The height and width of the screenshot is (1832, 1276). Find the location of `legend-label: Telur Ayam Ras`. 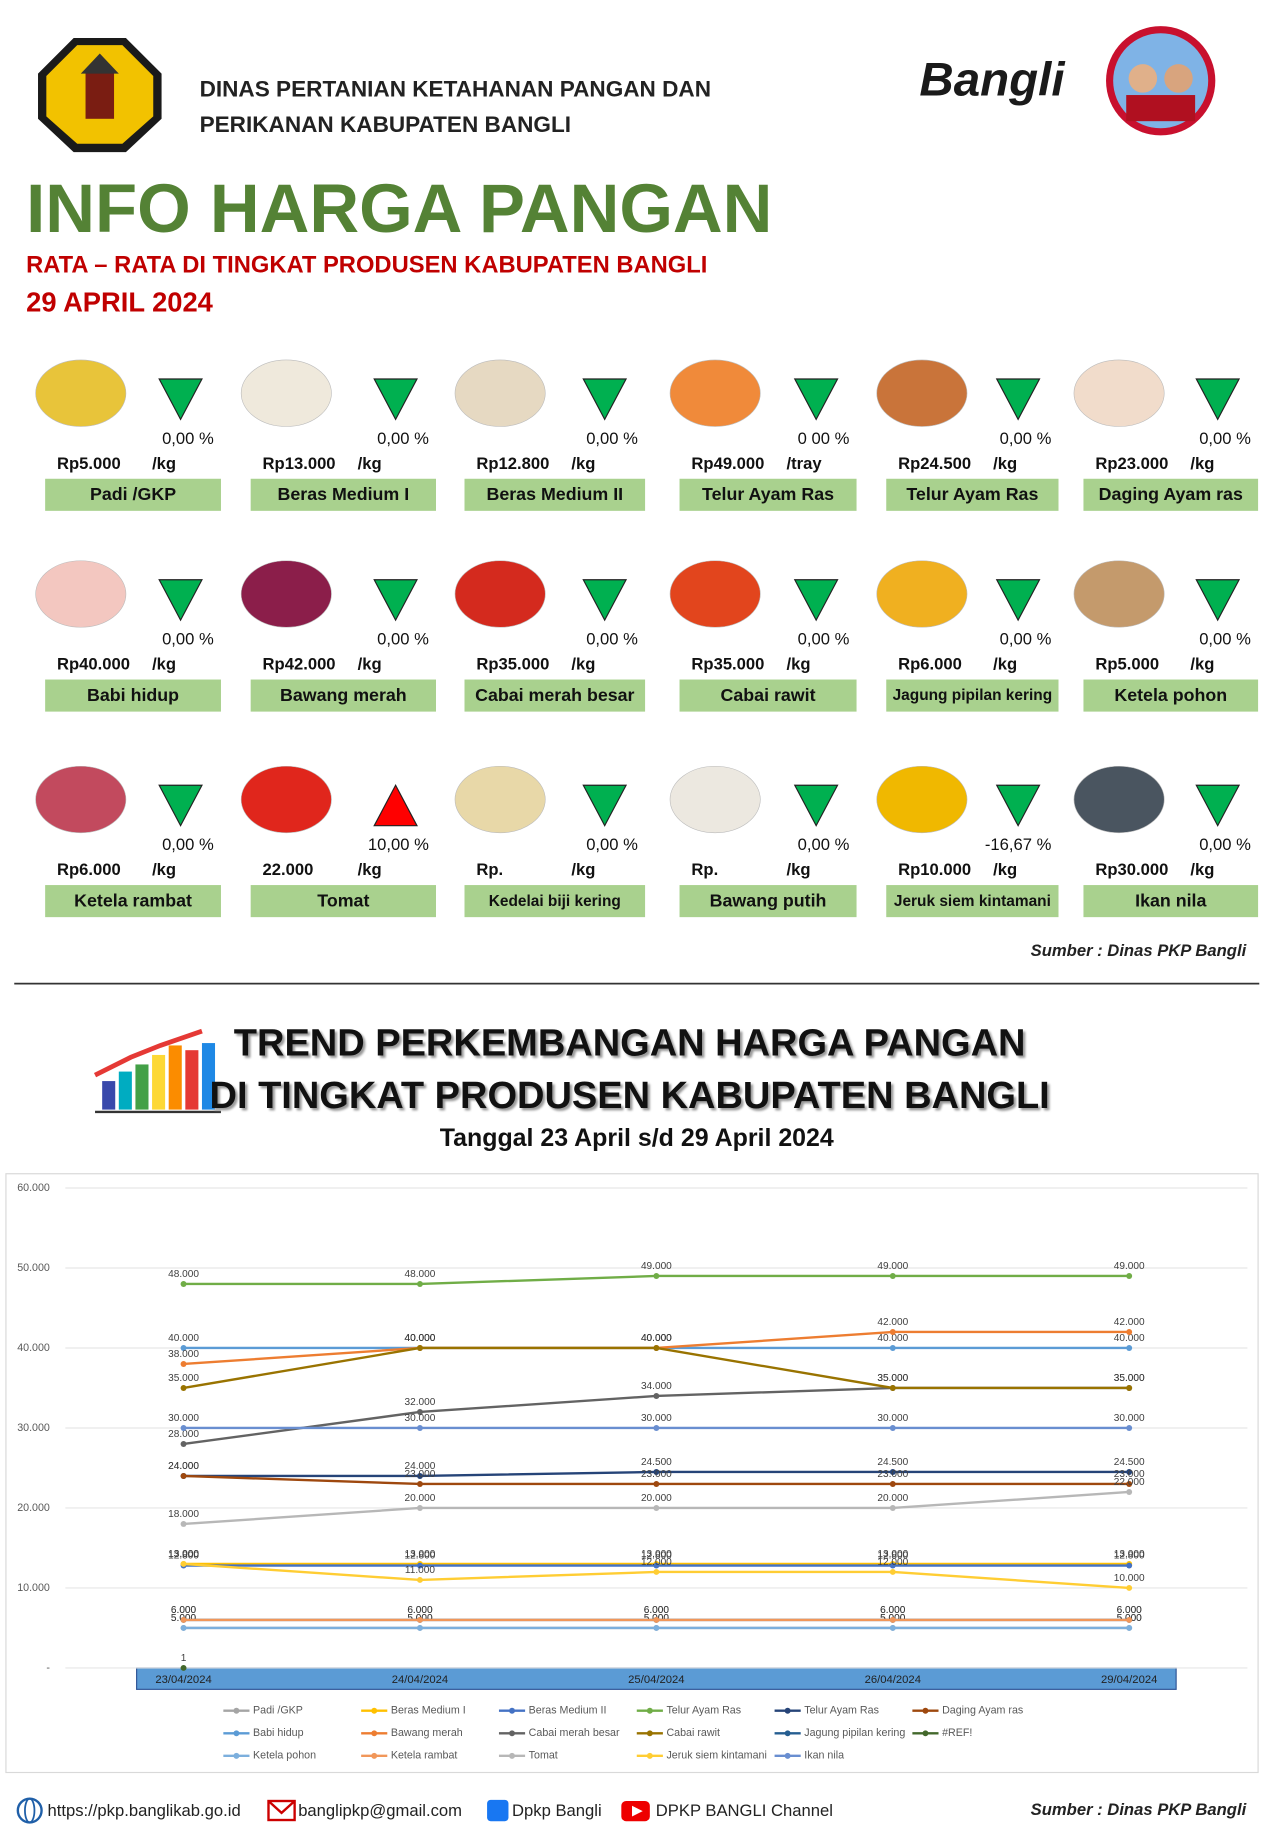

legend-label: Telur Ayam Ras is located at coordinates (841, 1711).